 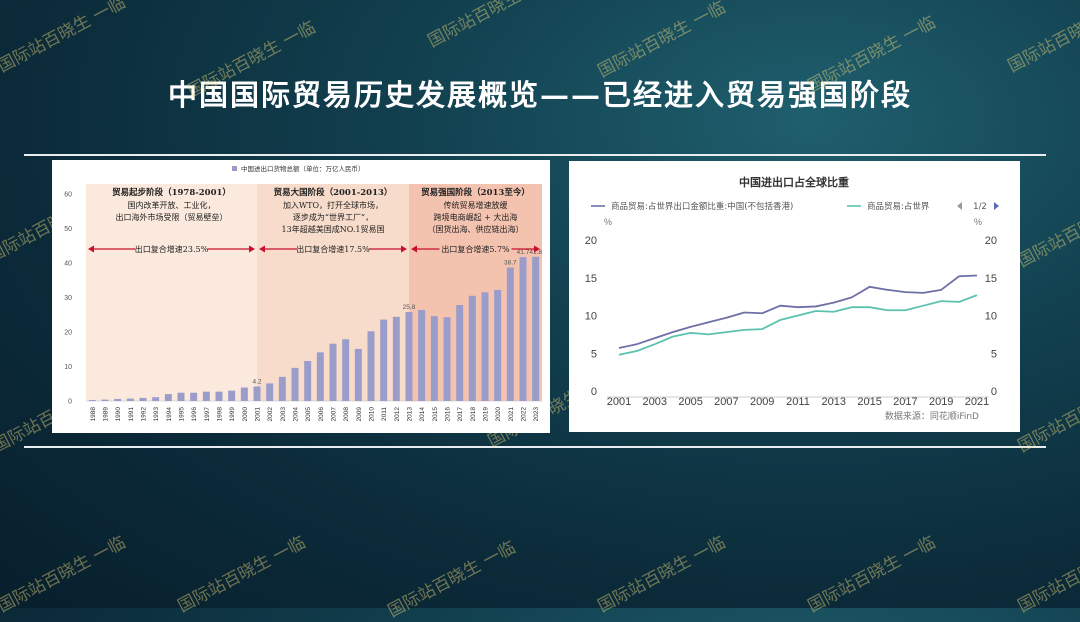 I want to click on y-tick-label: 0, so click(x=70, y=402).